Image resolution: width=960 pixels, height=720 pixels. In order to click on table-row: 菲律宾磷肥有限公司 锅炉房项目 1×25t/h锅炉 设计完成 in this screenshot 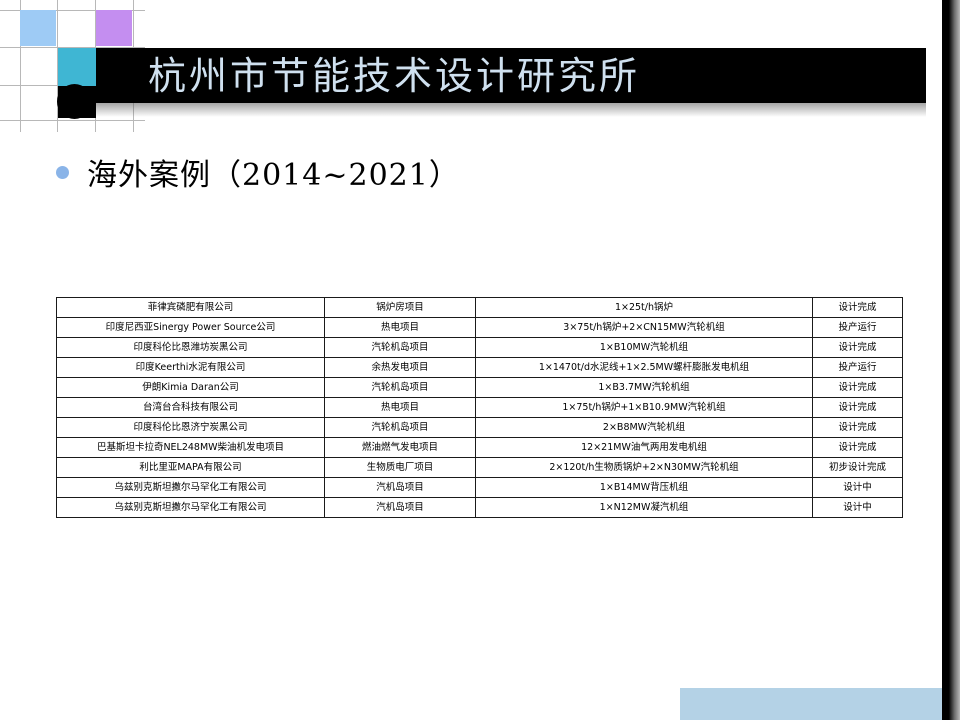, I will do `click(479, 307)`.